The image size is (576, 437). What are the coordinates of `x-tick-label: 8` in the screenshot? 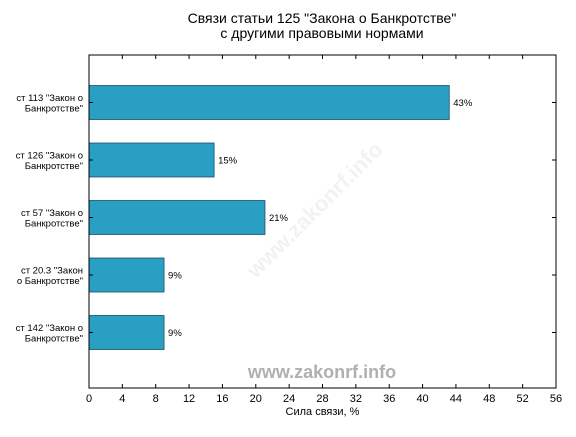 It's located at (156, 399).